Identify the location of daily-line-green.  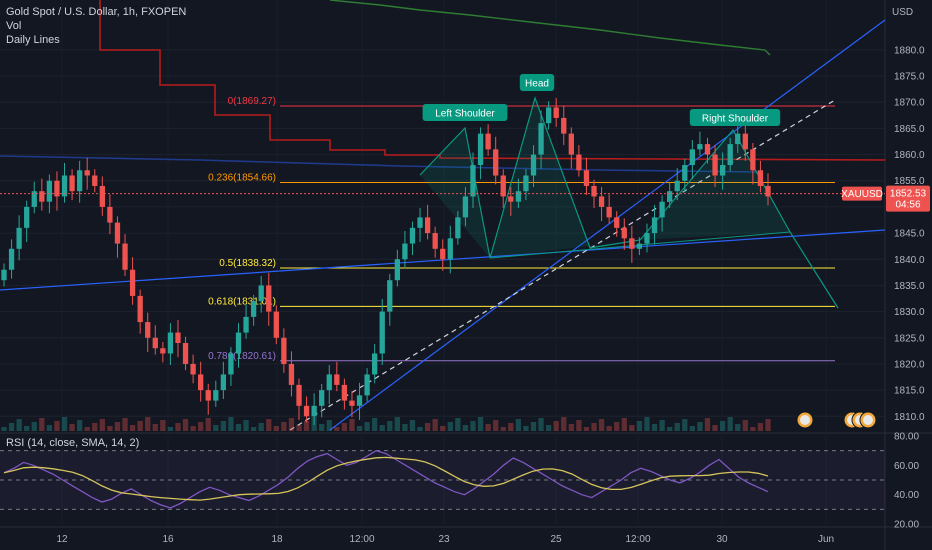
(550, 28).